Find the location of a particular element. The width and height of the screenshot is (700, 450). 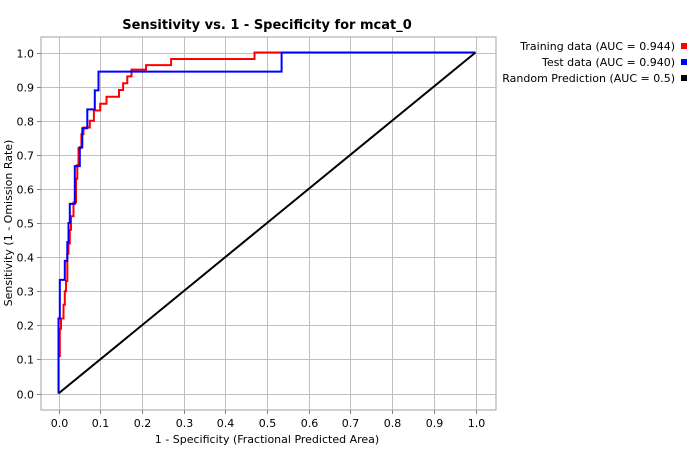

training-data-swatch is located at coordinates (684, 46).